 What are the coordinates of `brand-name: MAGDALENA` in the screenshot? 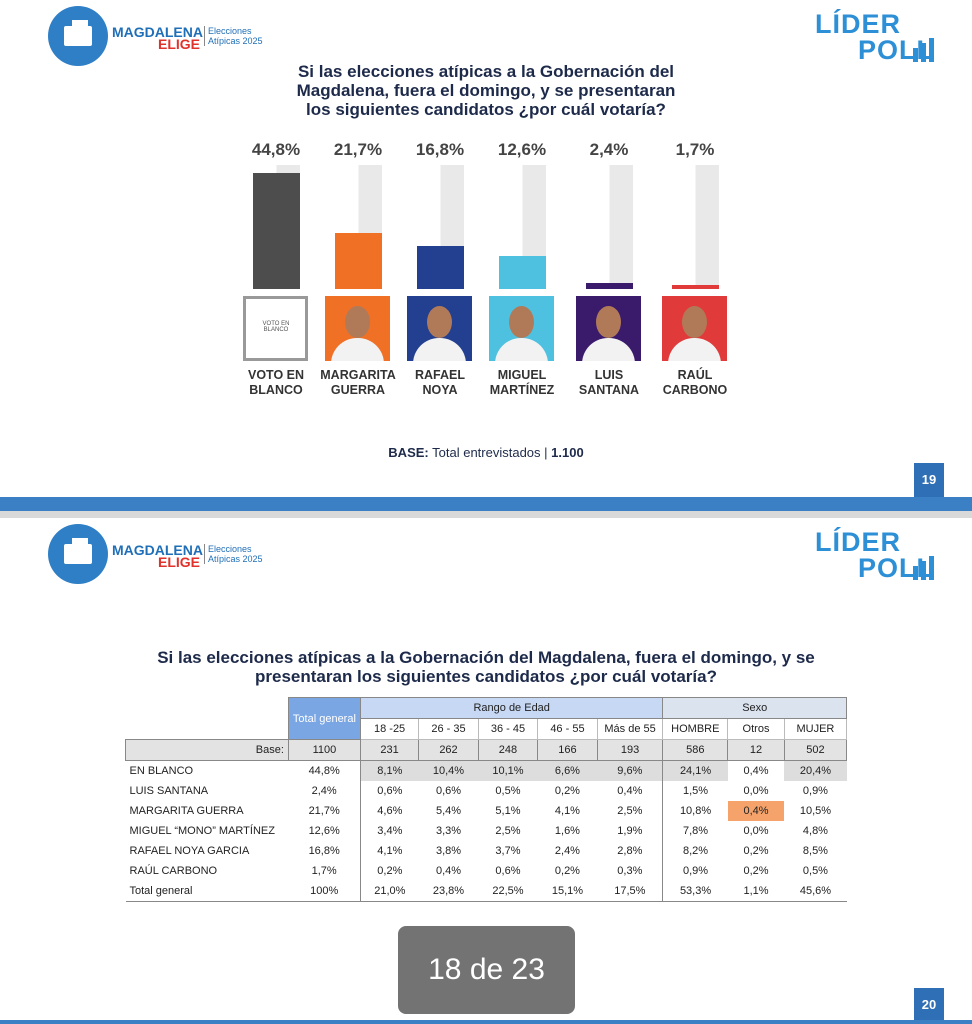 It's located at (157, 32).